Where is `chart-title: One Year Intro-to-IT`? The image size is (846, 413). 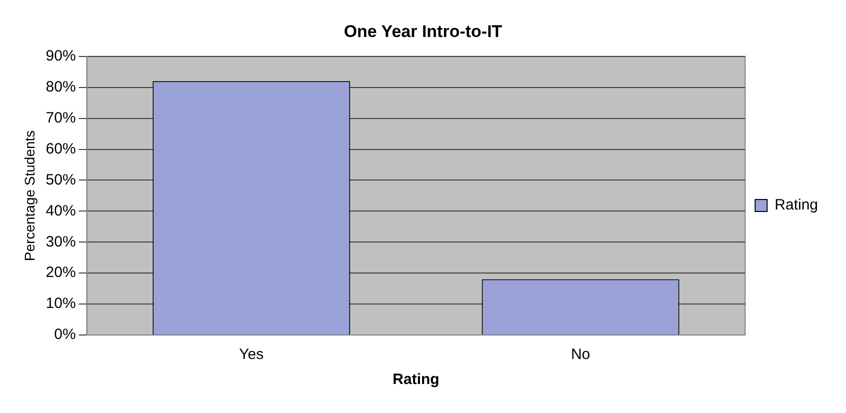 chart-title: One Year Intro-to-IT is located at coordinates (423, 31).